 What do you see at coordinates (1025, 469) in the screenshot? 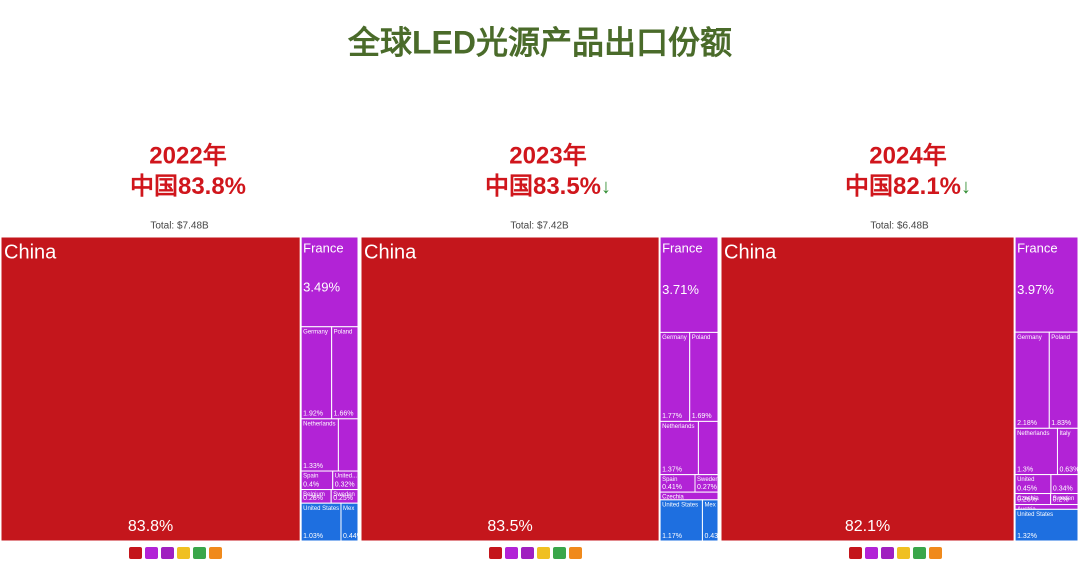
I see `cell-value: 1.3%` at bounding box center [1025, 469].